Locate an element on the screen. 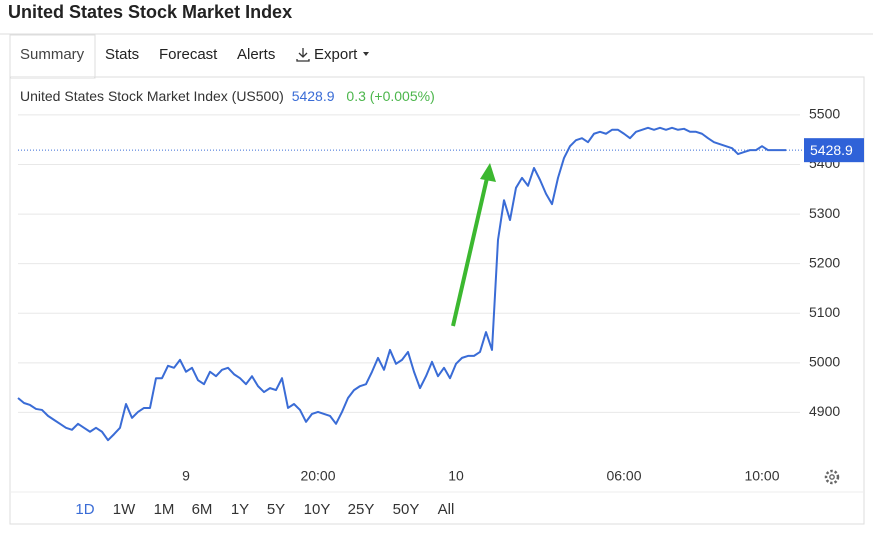 The image size is (873, 534). y-tick-label: 5300 is located at coordinates (824, 213).